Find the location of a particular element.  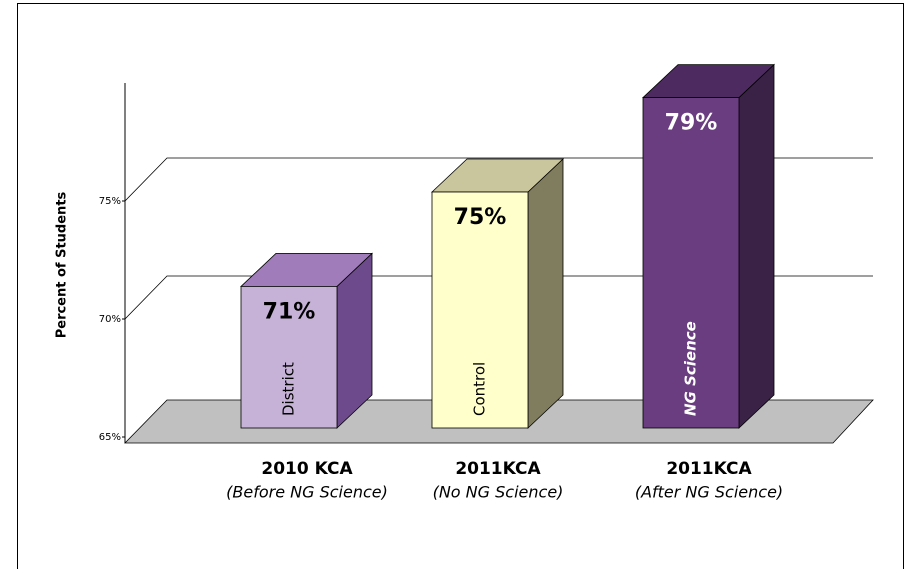

x-subtitle: (No NG Science) is located at coordinates (498, 492).